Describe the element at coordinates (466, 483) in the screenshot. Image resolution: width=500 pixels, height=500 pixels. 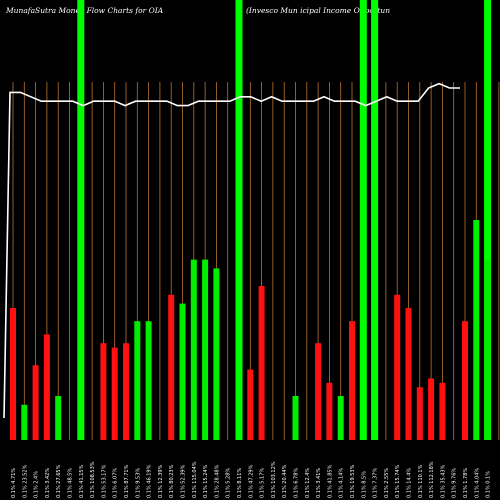
I see `x-tick-label: 0.1% 1.78%` at that location.